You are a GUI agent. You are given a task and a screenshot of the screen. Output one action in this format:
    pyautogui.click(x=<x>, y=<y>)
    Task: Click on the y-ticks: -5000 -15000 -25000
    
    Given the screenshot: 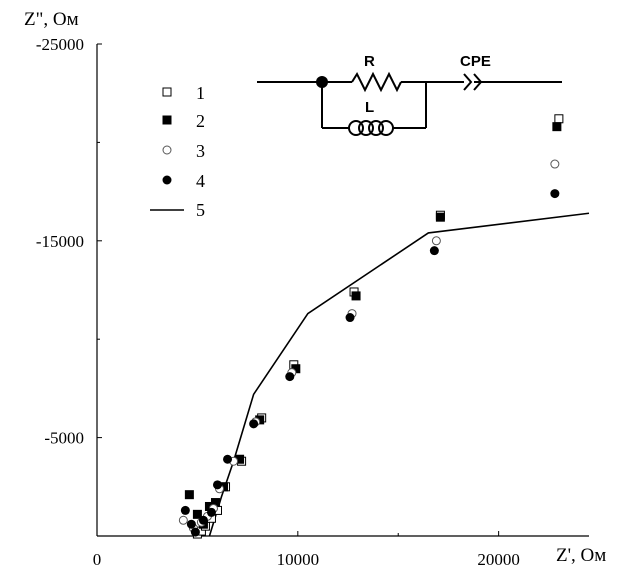 What is the action you would take?
    pyautogui.click(x=69, y=241)
    